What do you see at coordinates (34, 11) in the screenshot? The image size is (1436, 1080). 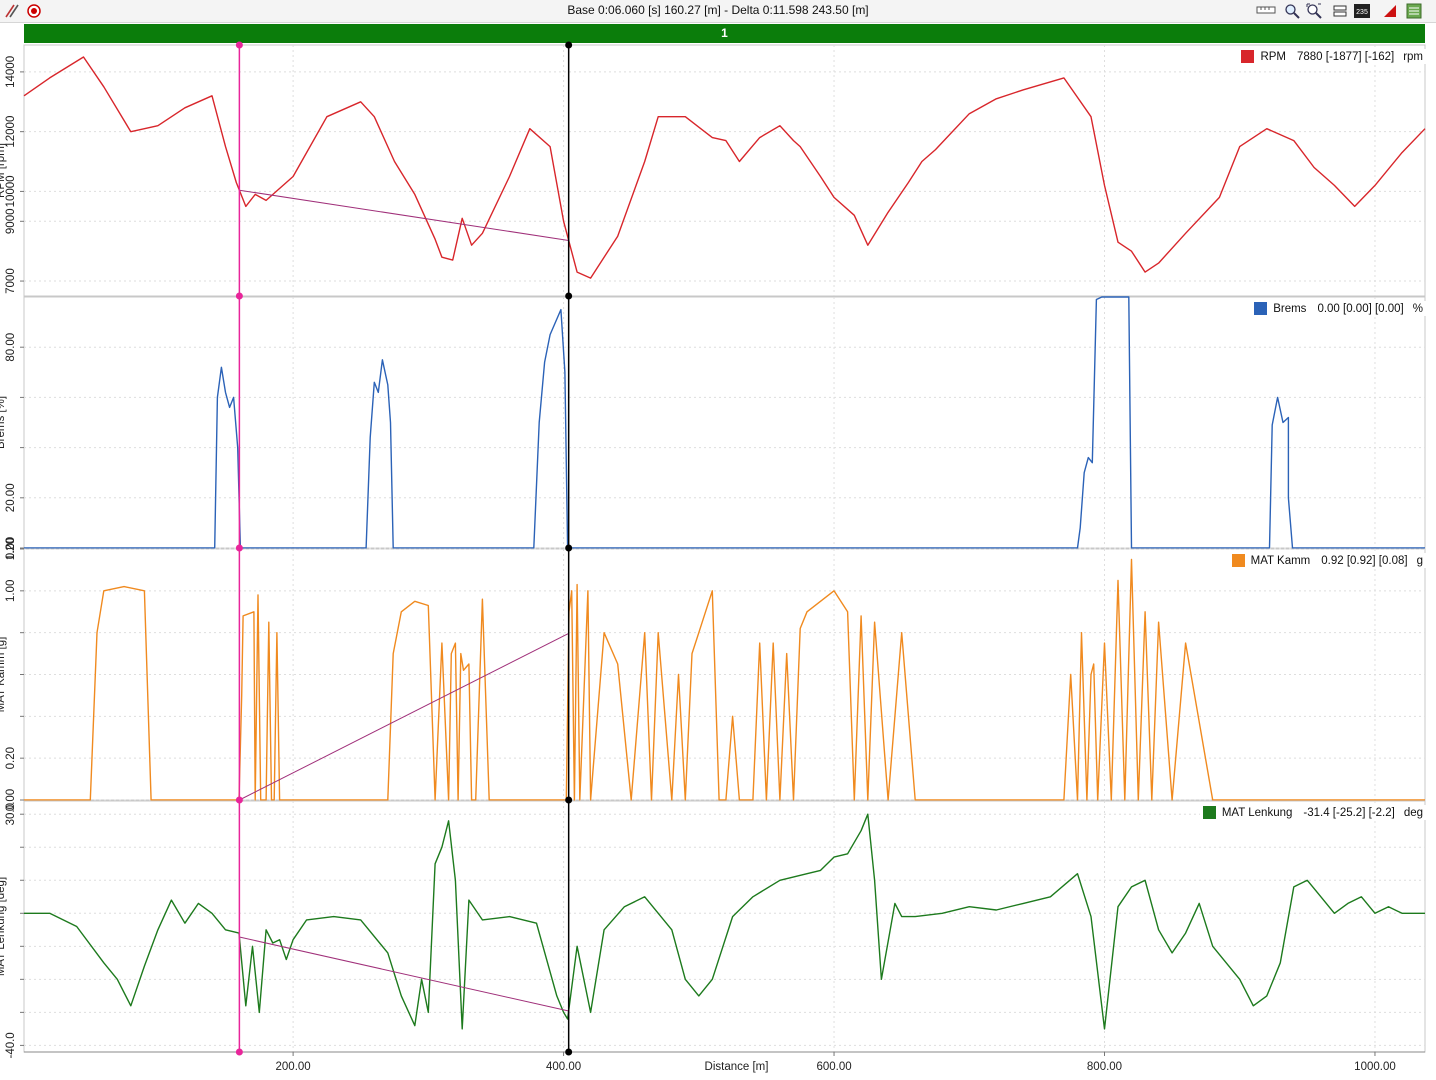 I see `record-icon` at bounding box center [34, 11].